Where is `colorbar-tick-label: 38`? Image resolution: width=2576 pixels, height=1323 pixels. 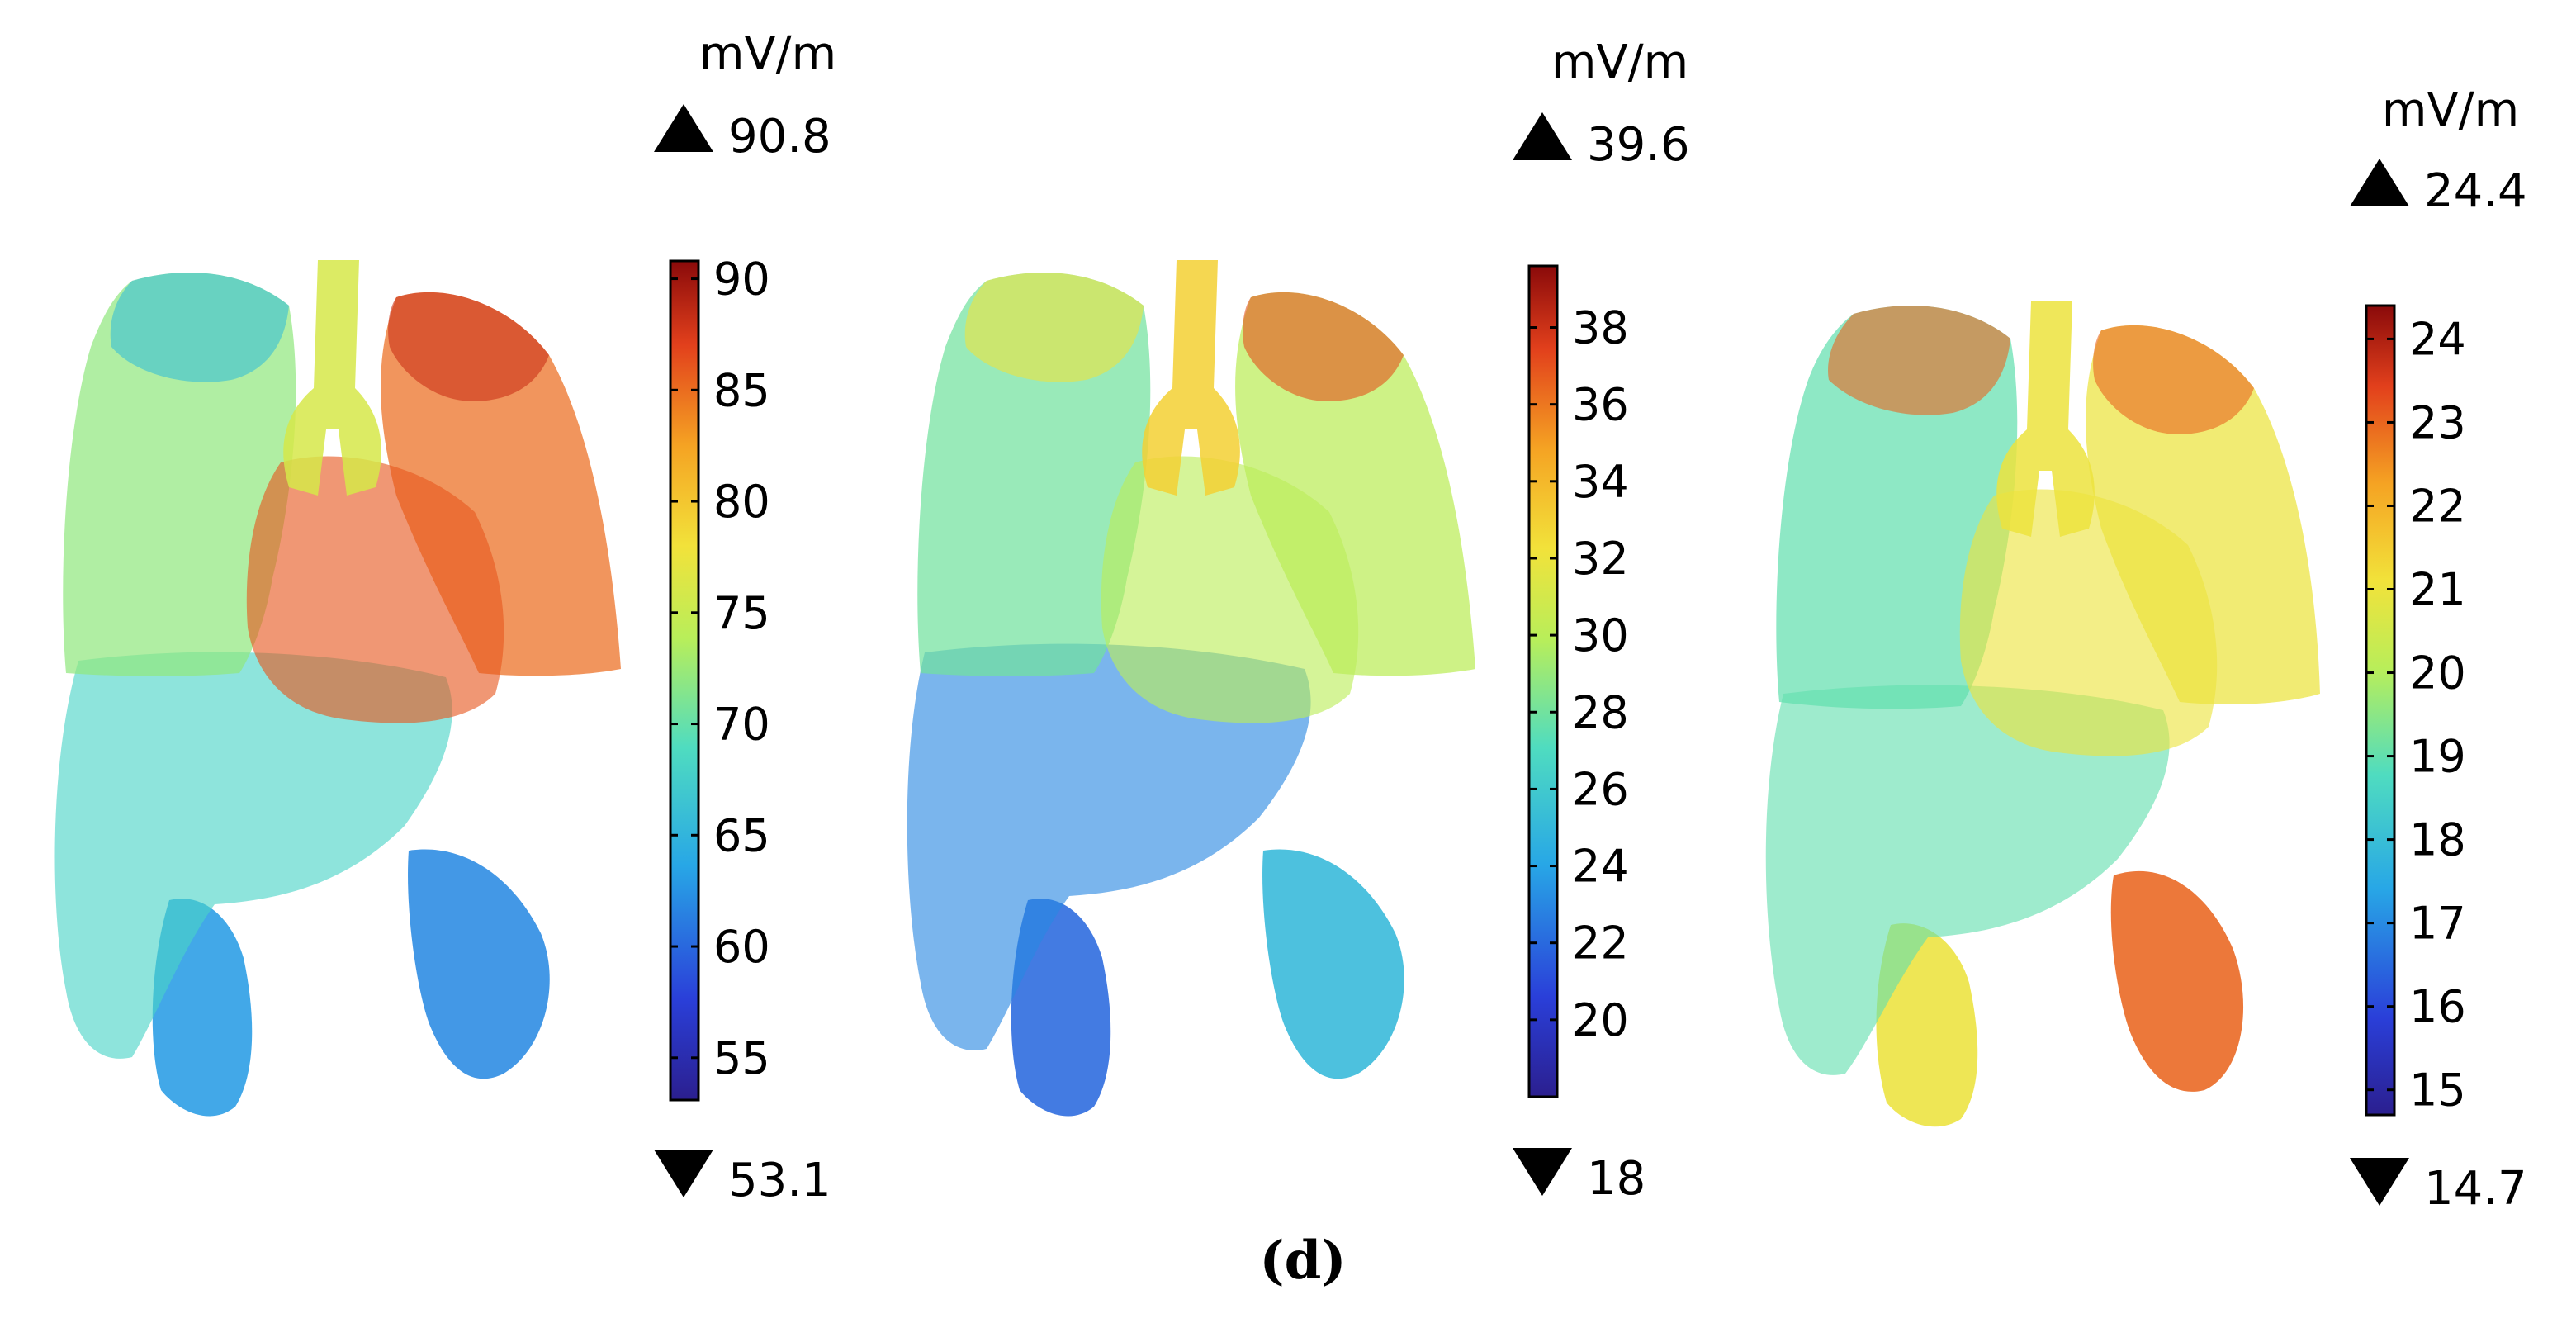 colorbar-tick-label: 38 is located at coordinates (1600, 328).